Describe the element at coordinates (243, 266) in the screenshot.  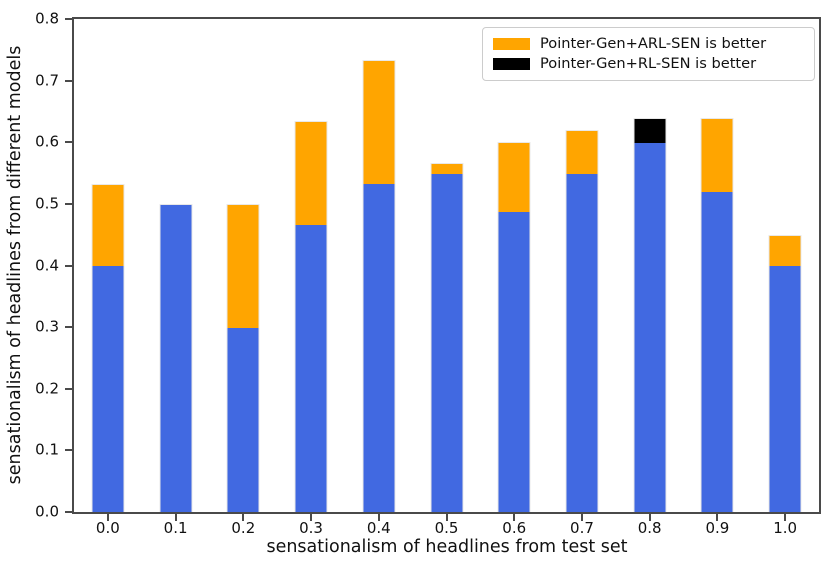
I see `bar-0.2-segment-1` at that location.